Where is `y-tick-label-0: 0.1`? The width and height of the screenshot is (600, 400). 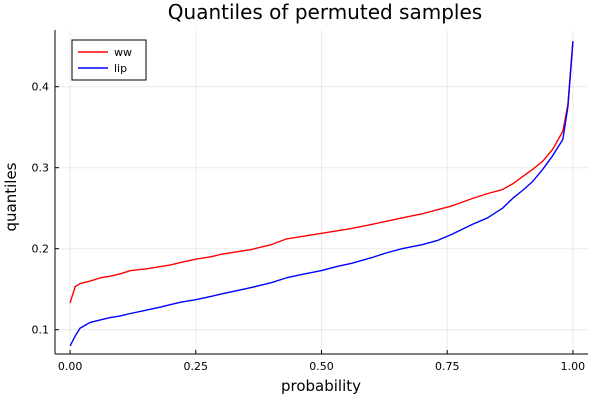
y-tick-label-0: 0.1 is located at coordinates (41, 330).